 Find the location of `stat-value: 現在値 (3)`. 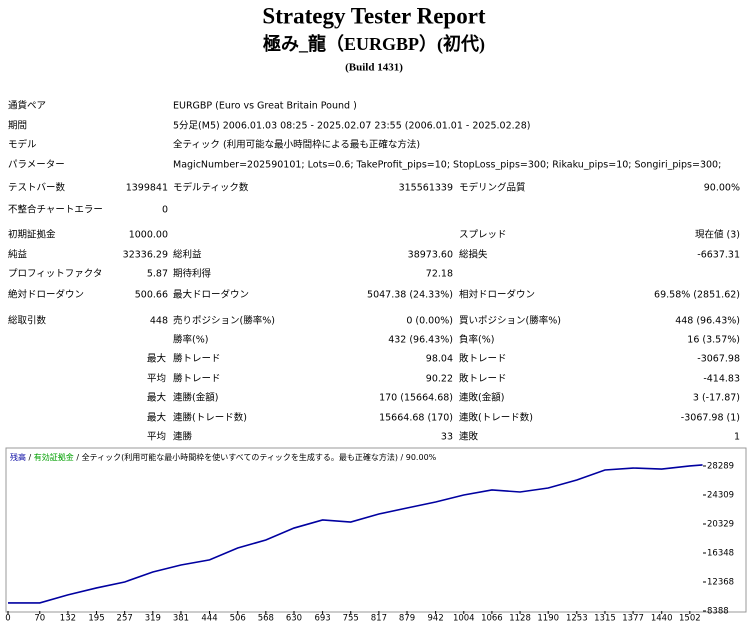

stat-value: 現在値 (3) is located at coordinates (717, 235).